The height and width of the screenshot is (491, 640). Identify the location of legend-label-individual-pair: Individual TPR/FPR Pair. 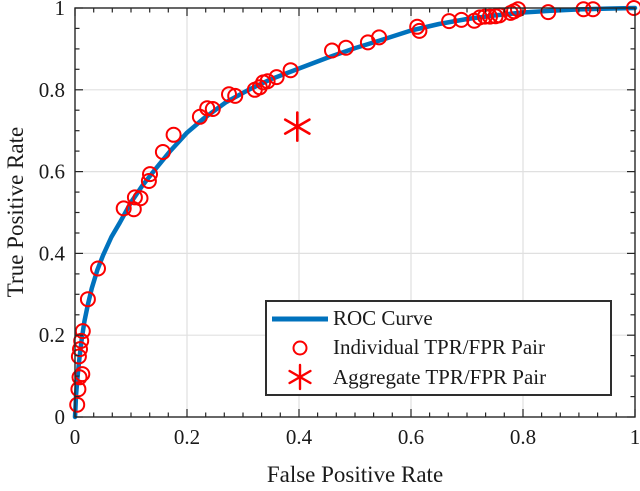
(439, 347).